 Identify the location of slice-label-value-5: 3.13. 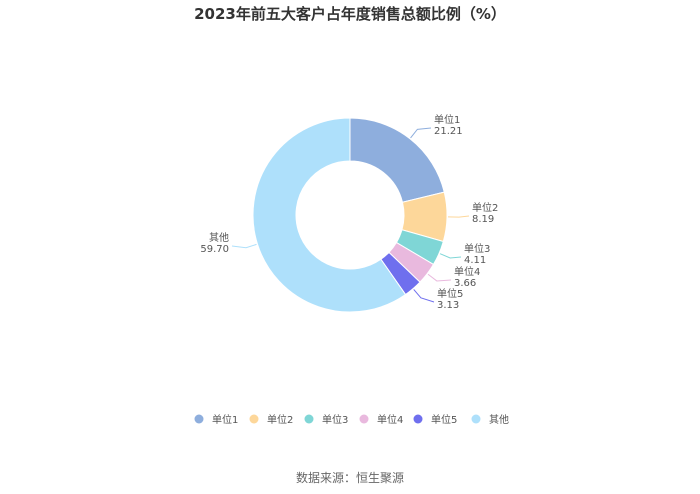
(448, 305).